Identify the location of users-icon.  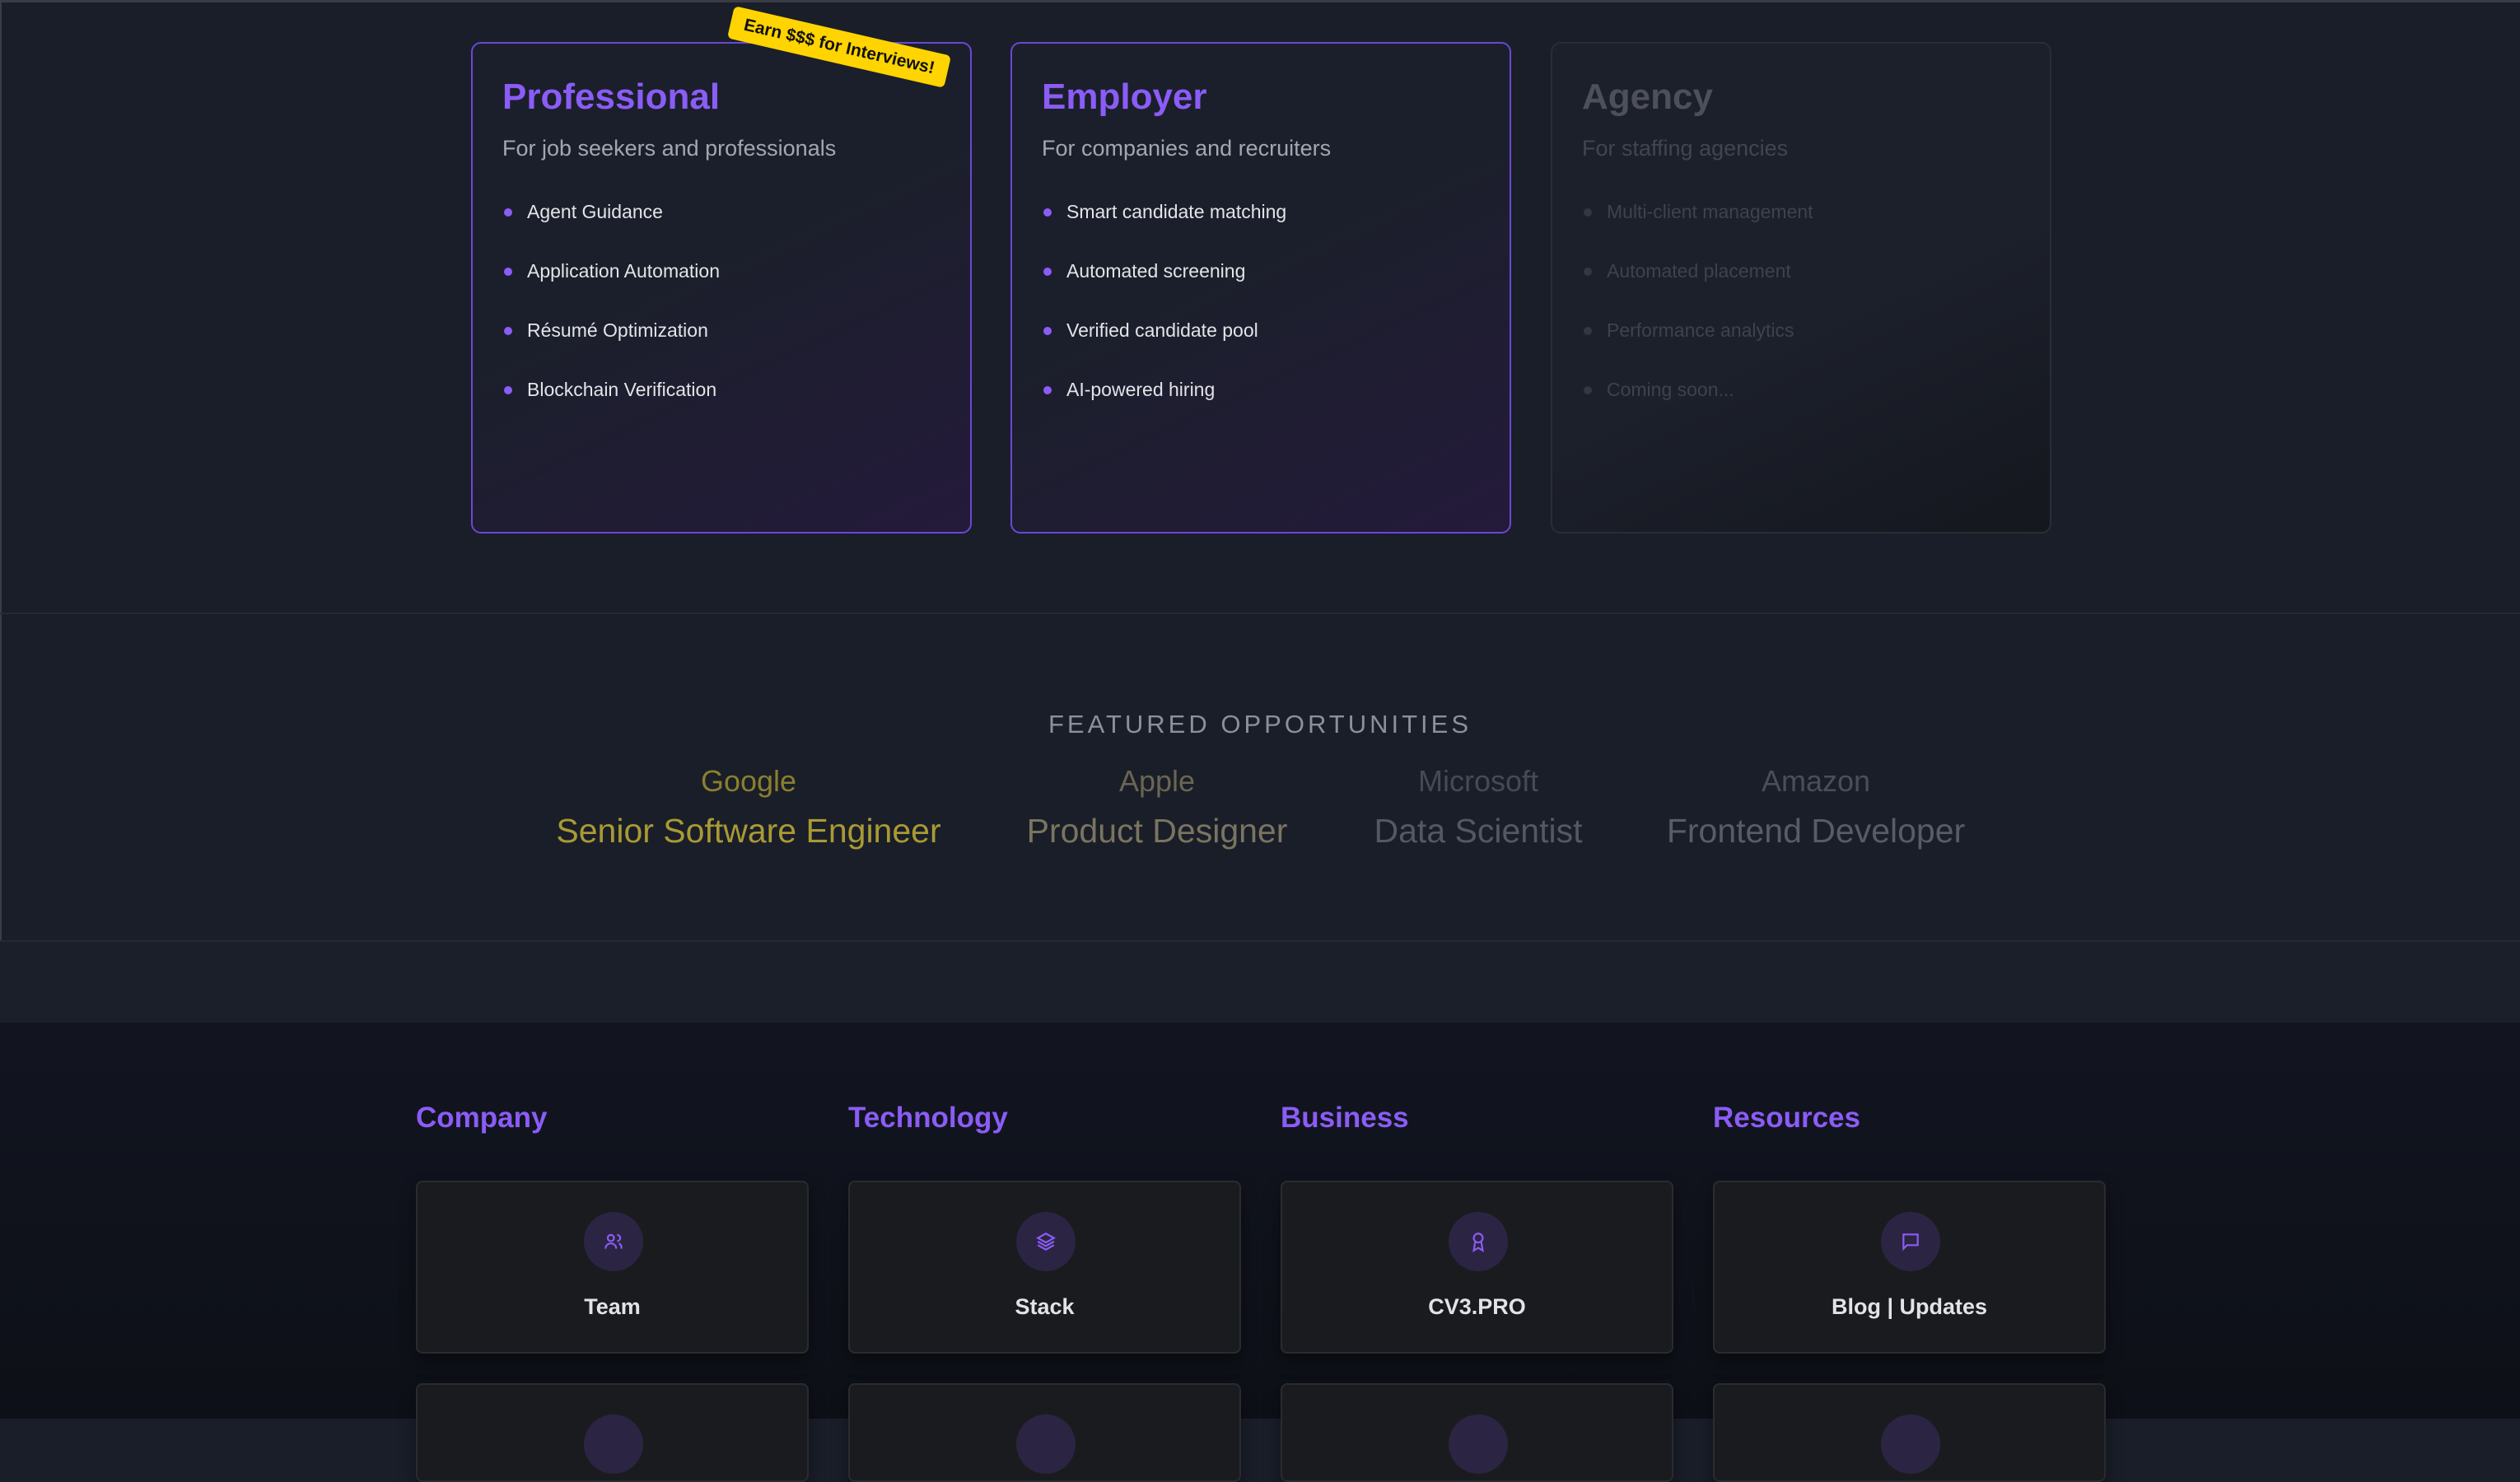
(613, 1241).